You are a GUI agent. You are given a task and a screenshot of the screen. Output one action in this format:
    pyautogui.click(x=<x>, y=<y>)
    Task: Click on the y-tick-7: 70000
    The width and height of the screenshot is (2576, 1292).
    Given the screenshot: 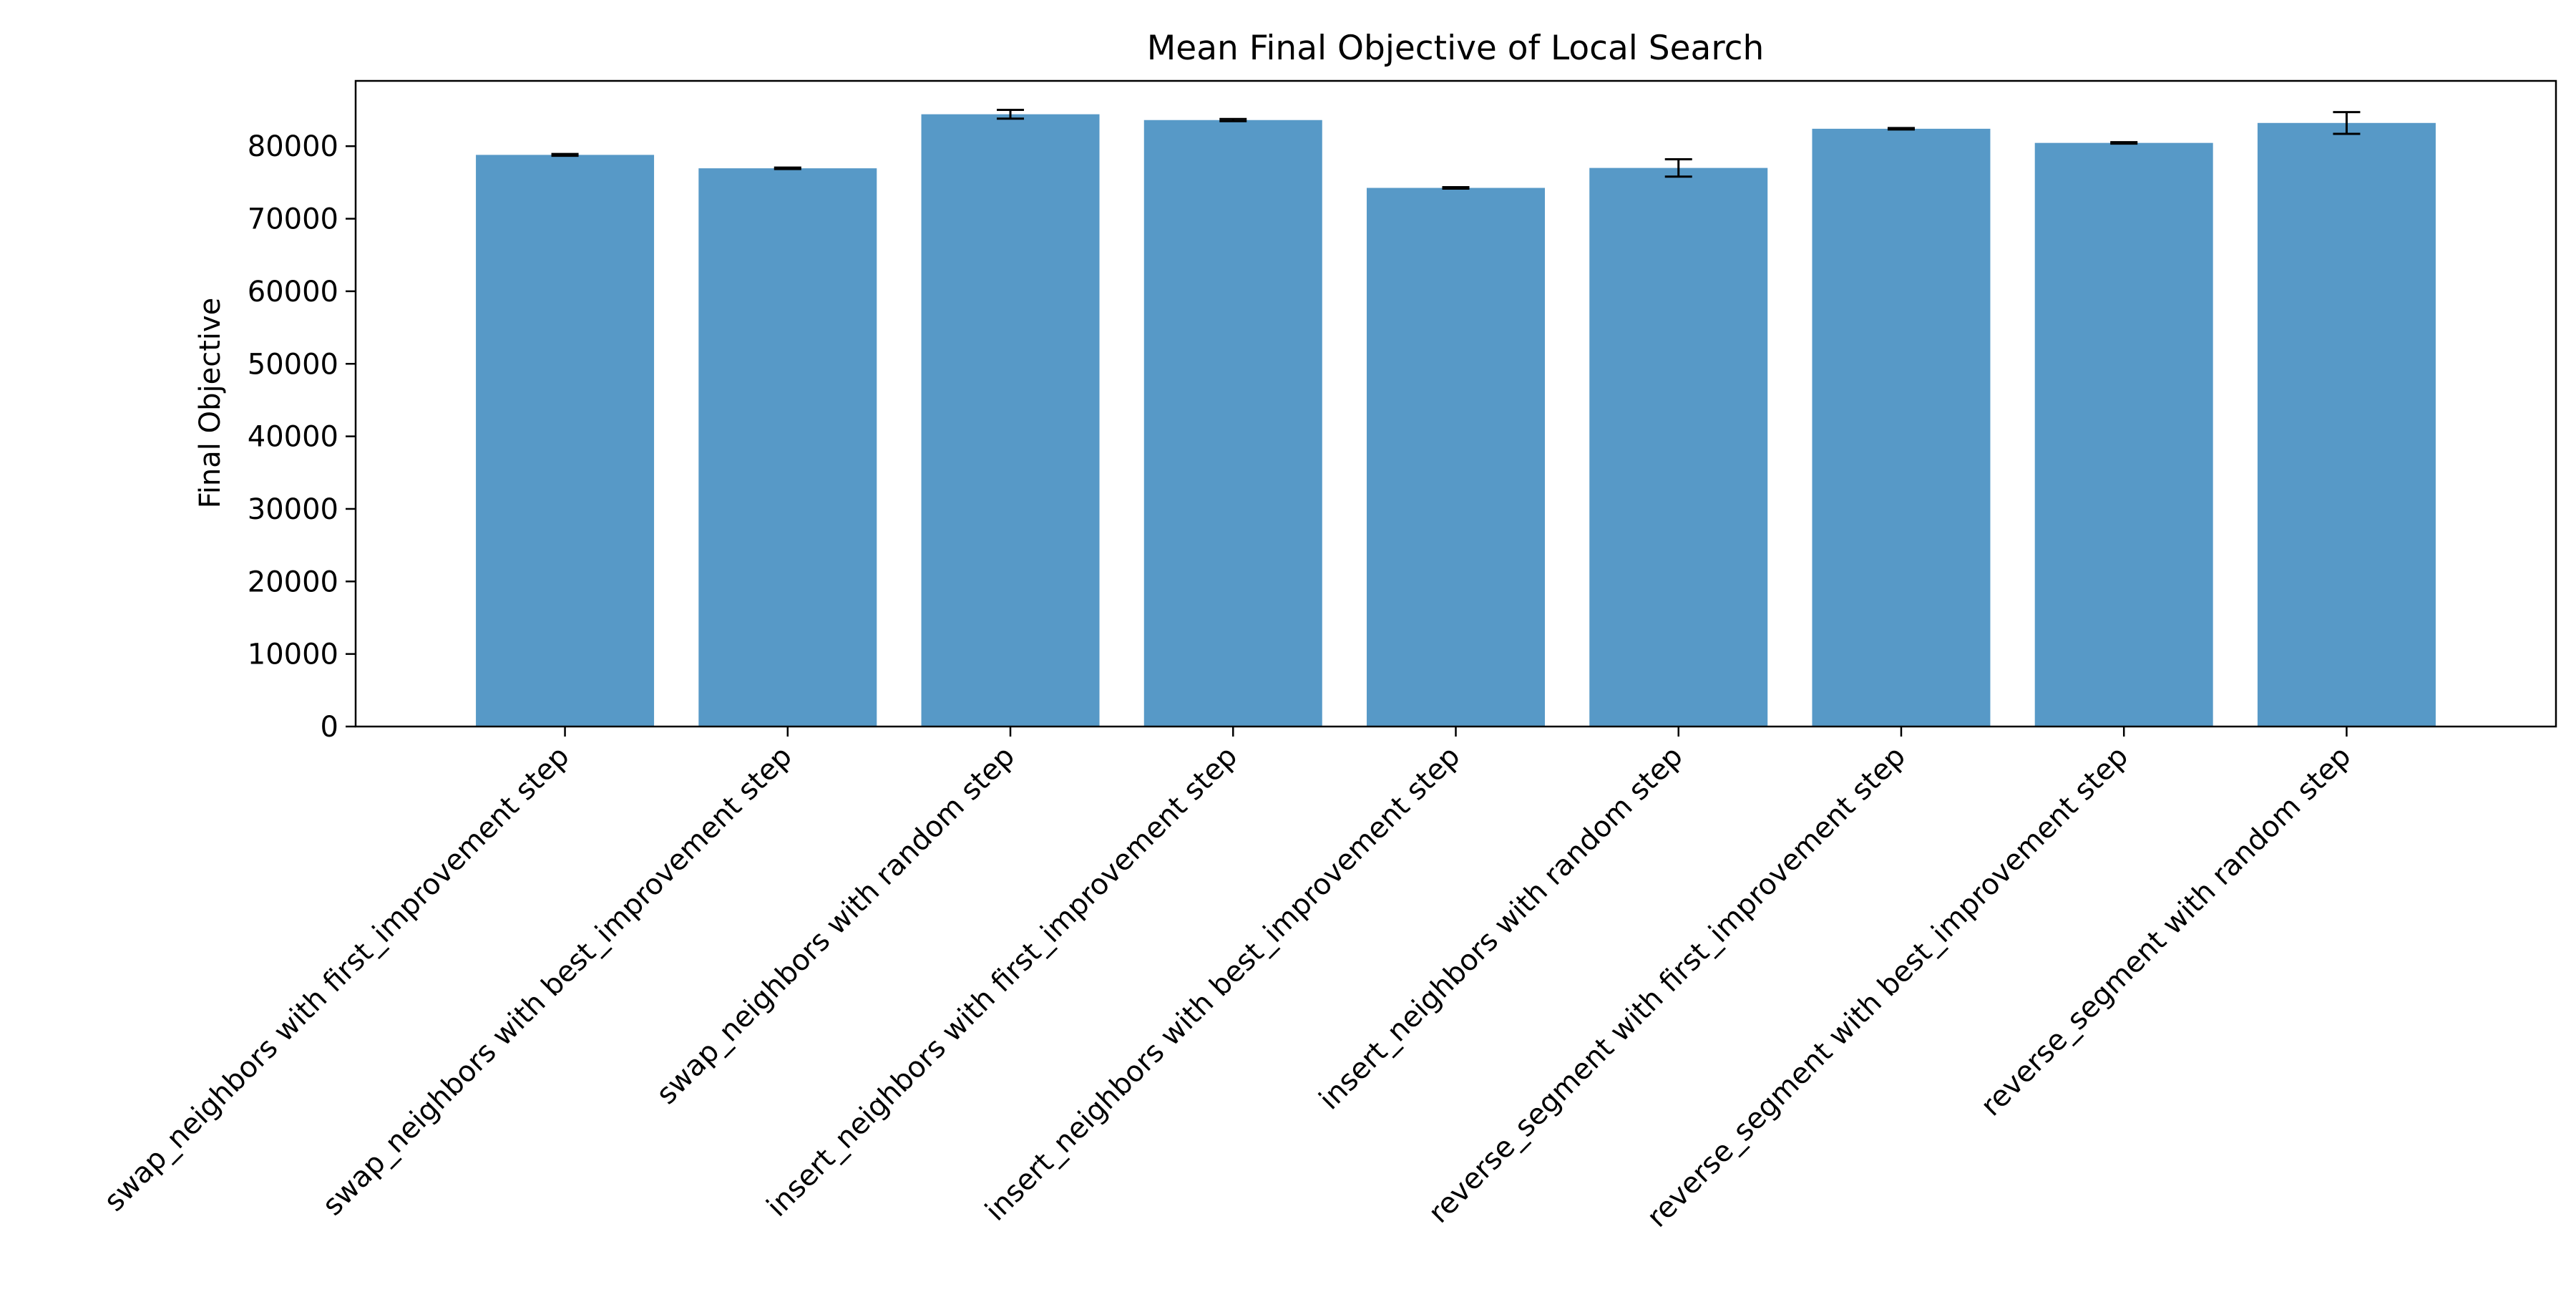 What is the action you would take?
    pyautogui.click(x=302, y=219)
    